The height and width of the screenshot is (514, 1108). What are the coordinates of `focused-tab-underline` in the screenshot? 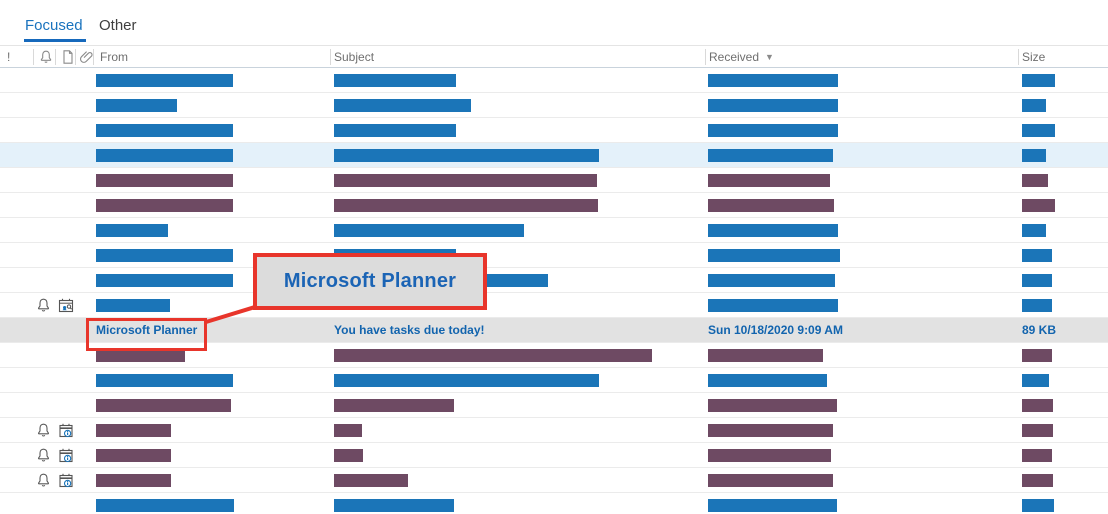 It's located at (55, 40).